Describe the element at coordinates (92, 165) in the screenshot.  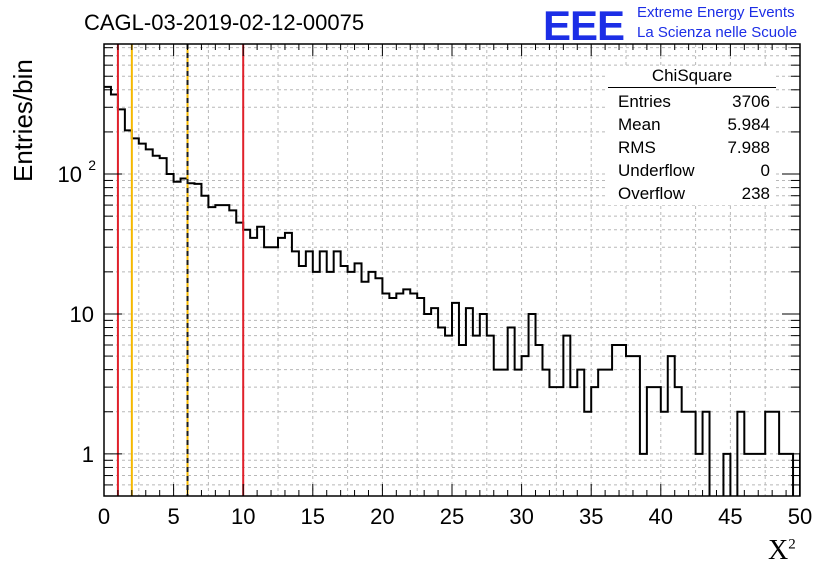
I see `y-tick-label-exponent: 2` at that location.